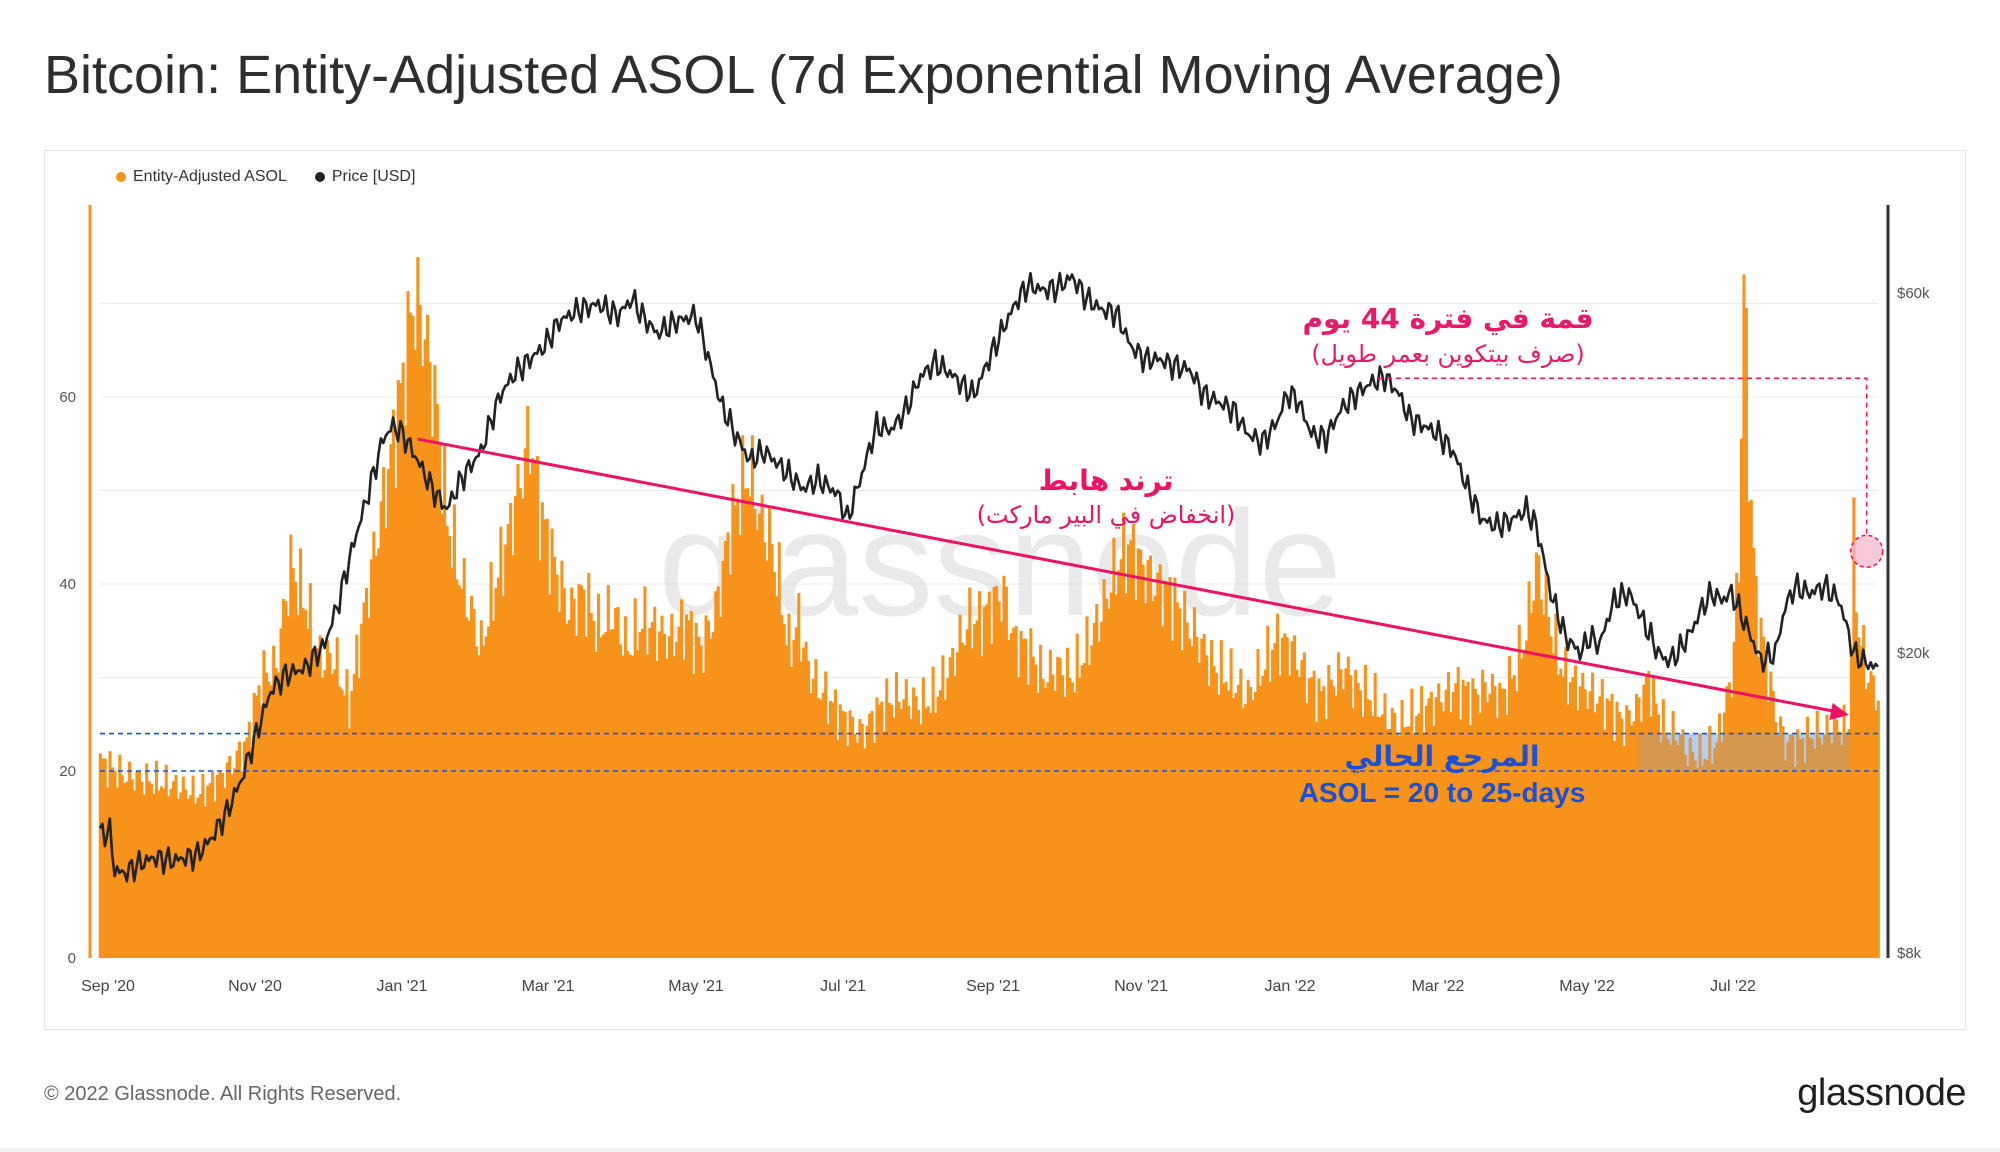 The width and height of the screenshot is (2000, 1152). What do you see at coordinates (1881, 1093) in the screenshot?
I see `brand-logo: glassnode` at bounding box center [1881, 1093].